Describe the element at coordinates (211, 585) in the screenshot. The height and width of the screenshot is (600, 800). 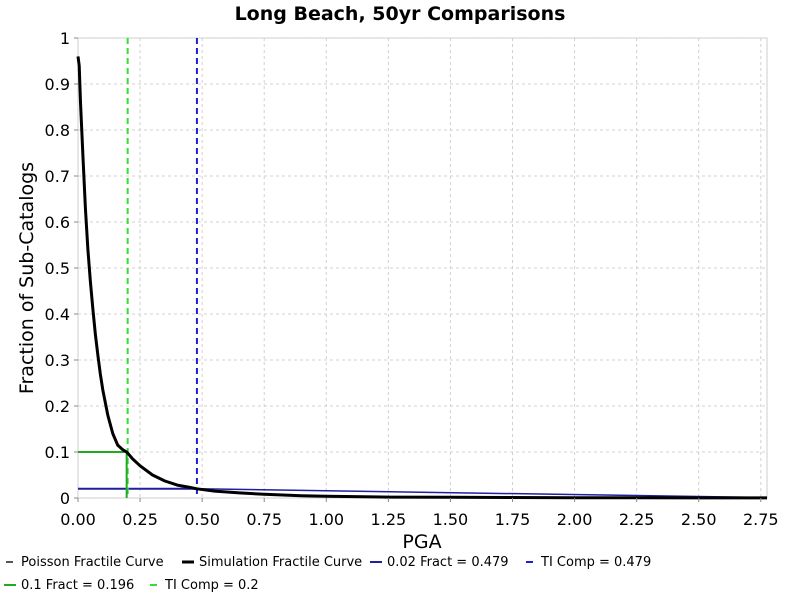
I see `legend-label: TI Comp = 0.2` at that location.